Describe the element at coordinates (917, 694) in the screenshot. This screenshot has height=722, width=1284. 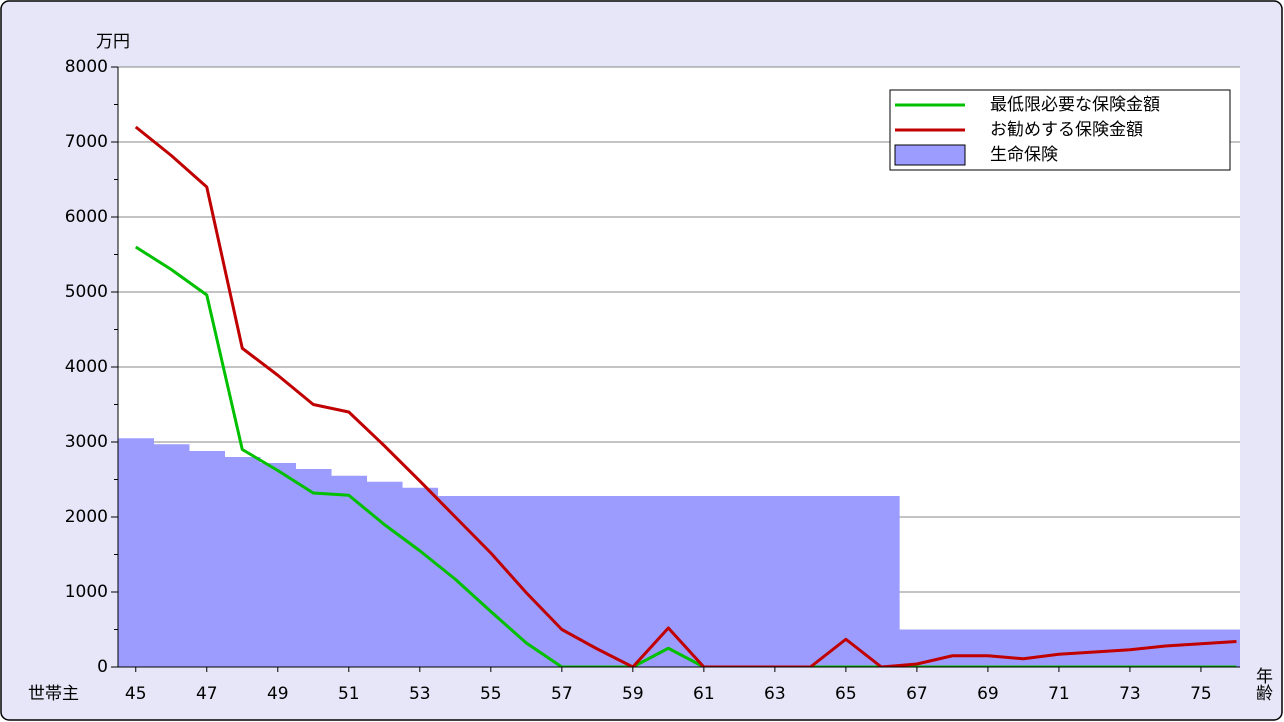
I see `x-tick-label: 67` at that location.